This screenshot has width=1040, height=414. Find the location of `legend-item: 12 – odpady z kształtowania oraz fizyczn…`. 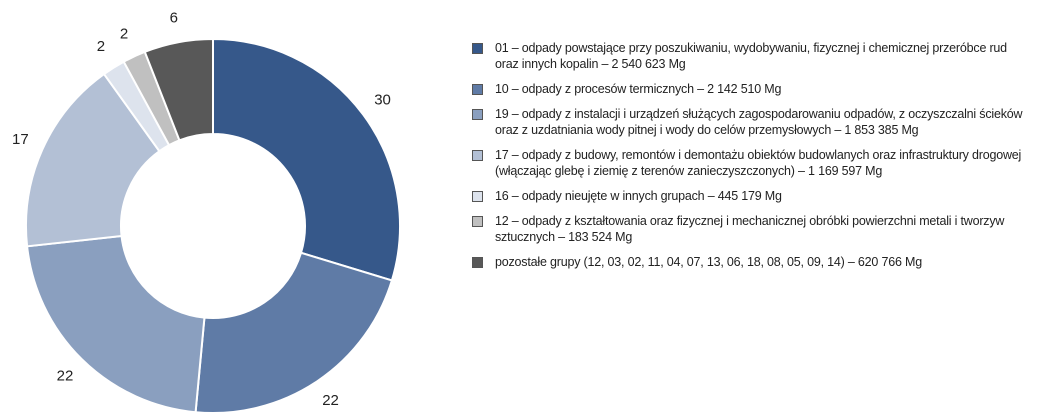

legend-item: 12 – odpady z kształtowania oraz fizyczn… is located at coordinates (752, 229).